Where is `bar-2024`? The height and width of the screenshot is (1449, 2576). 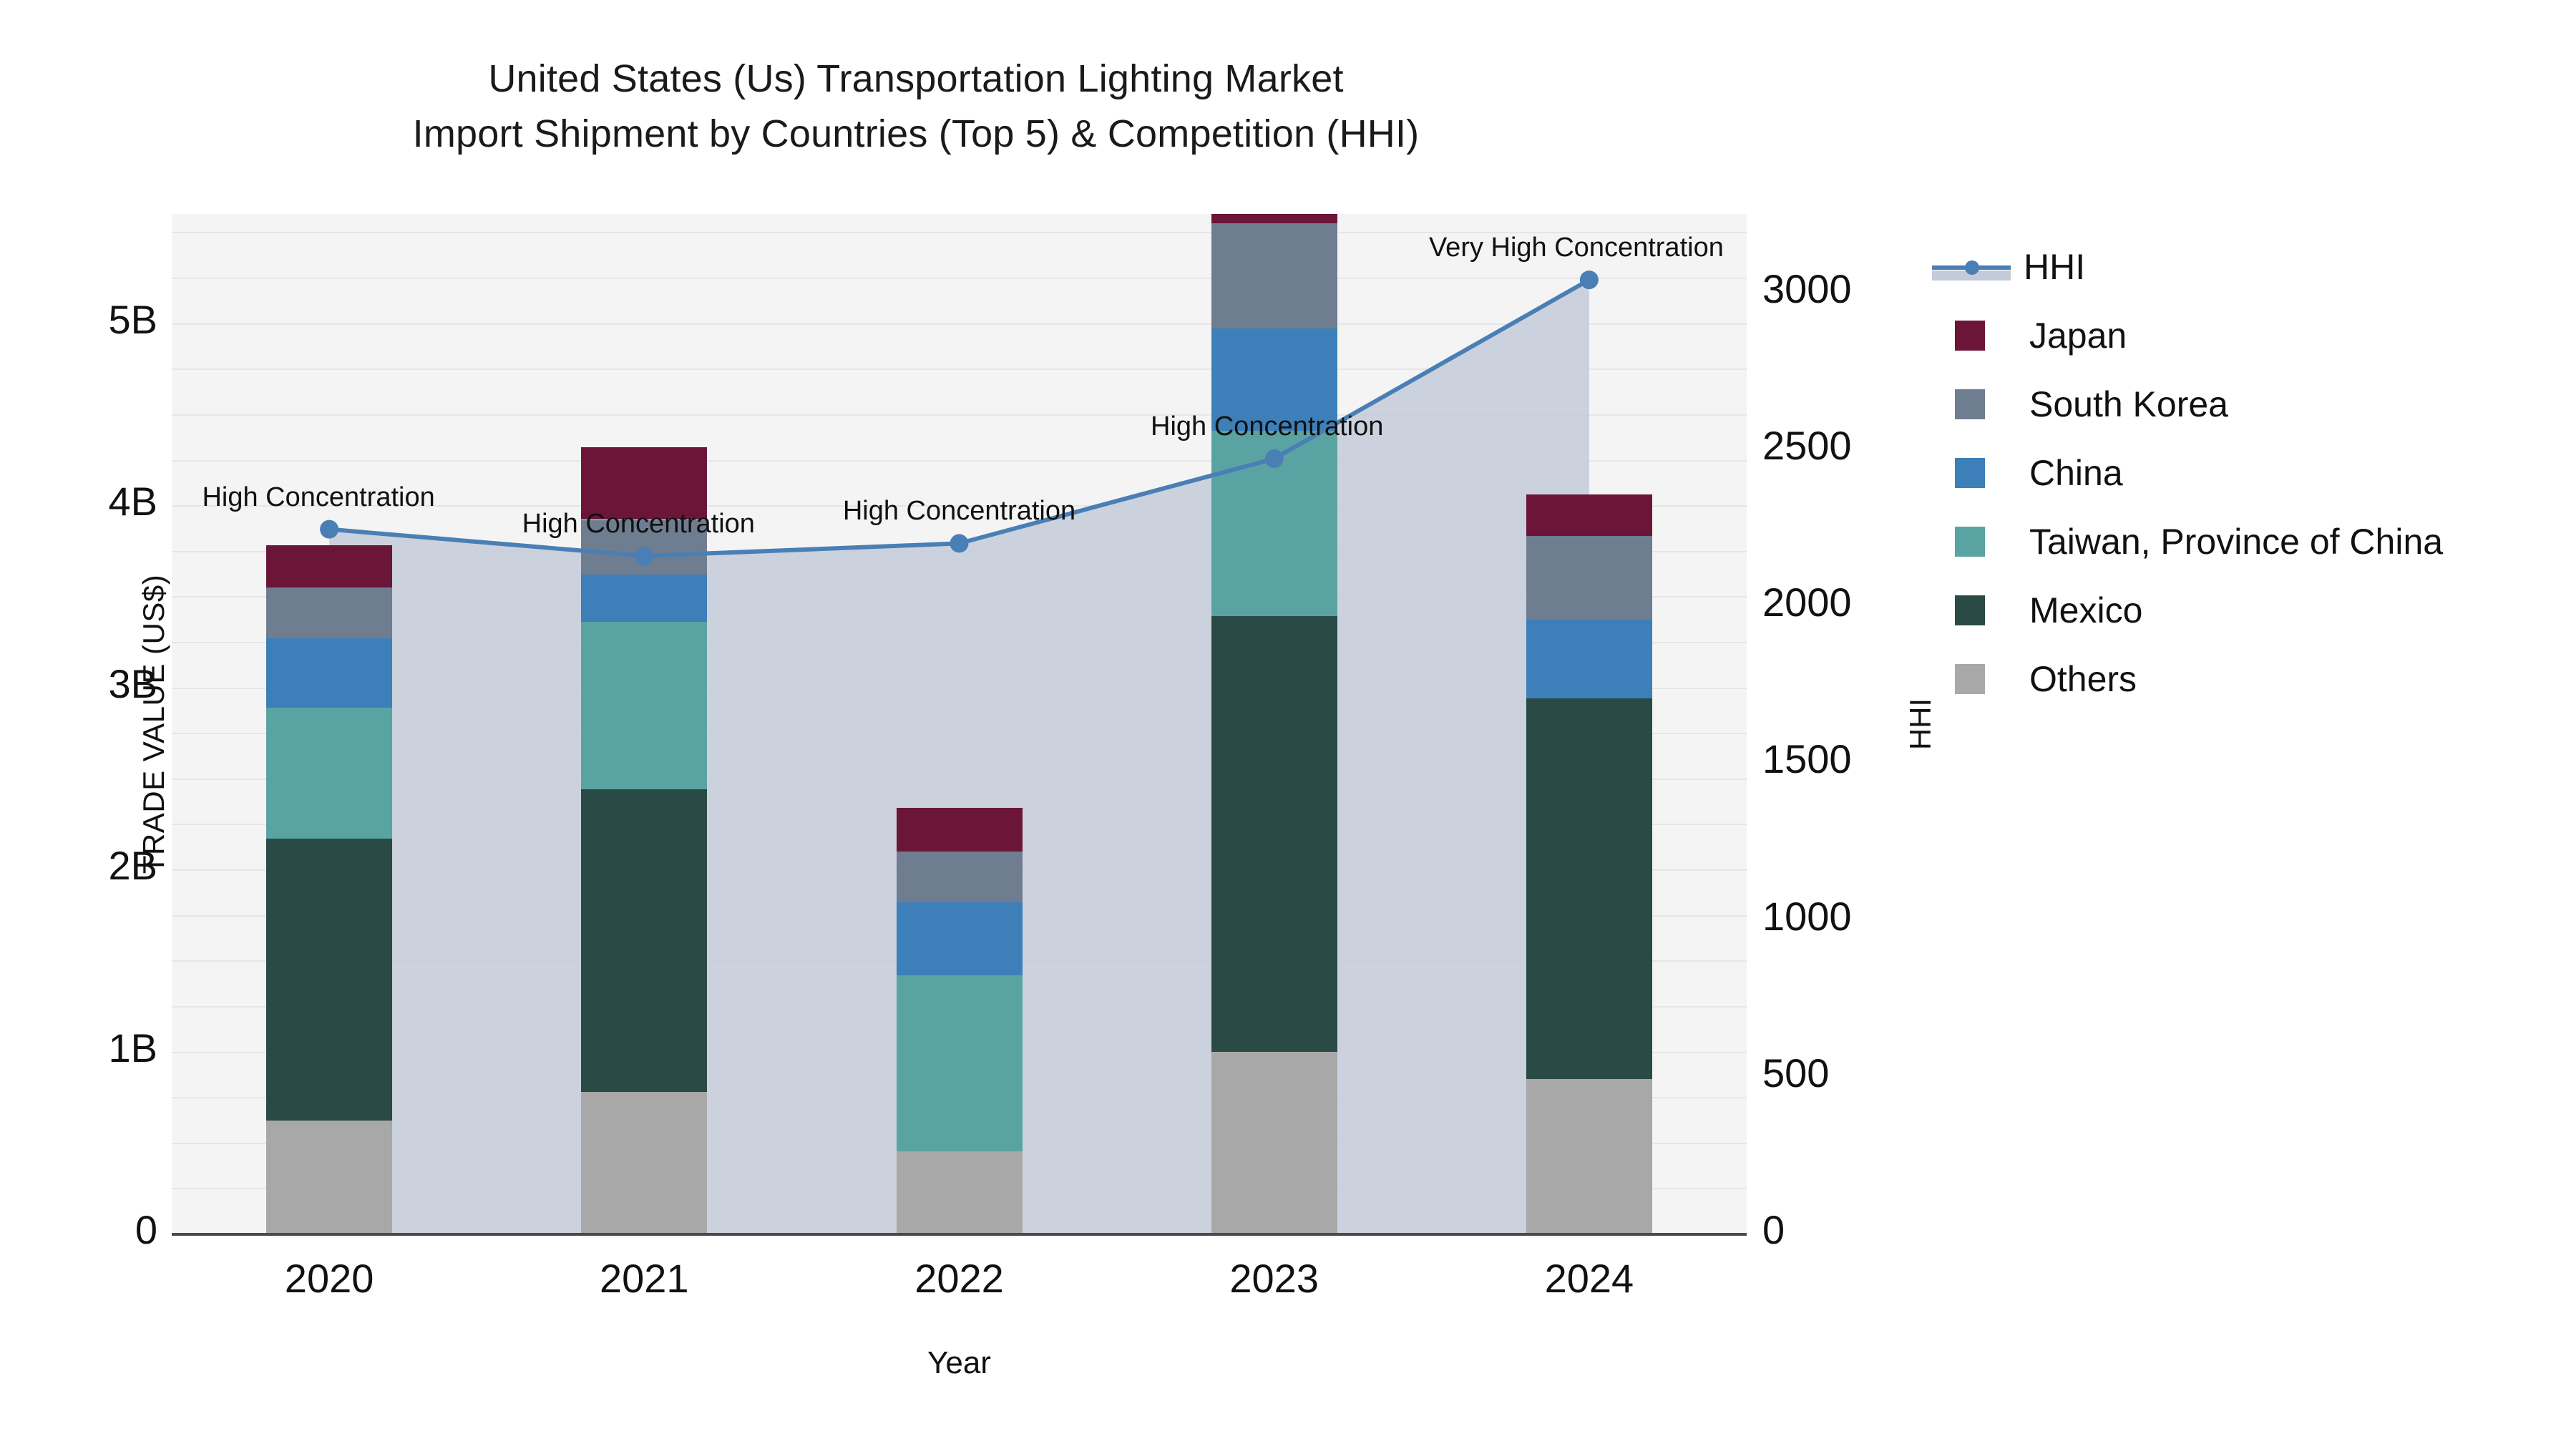
bar-2024 is located at coordinates (1589, 724).